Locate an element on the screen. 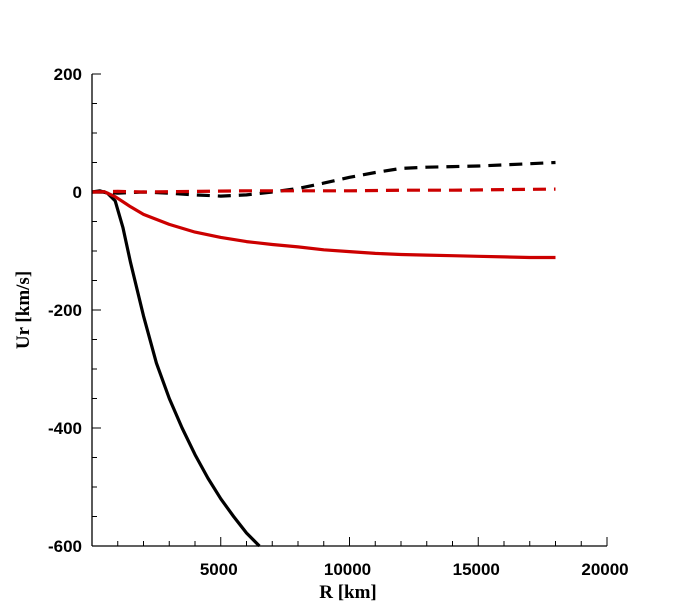 The width and height of the screenshot is (692, 615). y-tick-label: -400 is located at coordinates (65, 428).